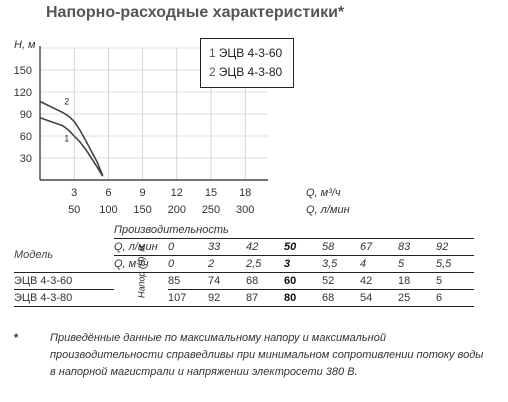 This screenshot has height=402, width=508. What do you see at coordinates (328, 281) in the screenshot?
I see `table-cell: 52` at bounding box center [328, 281].